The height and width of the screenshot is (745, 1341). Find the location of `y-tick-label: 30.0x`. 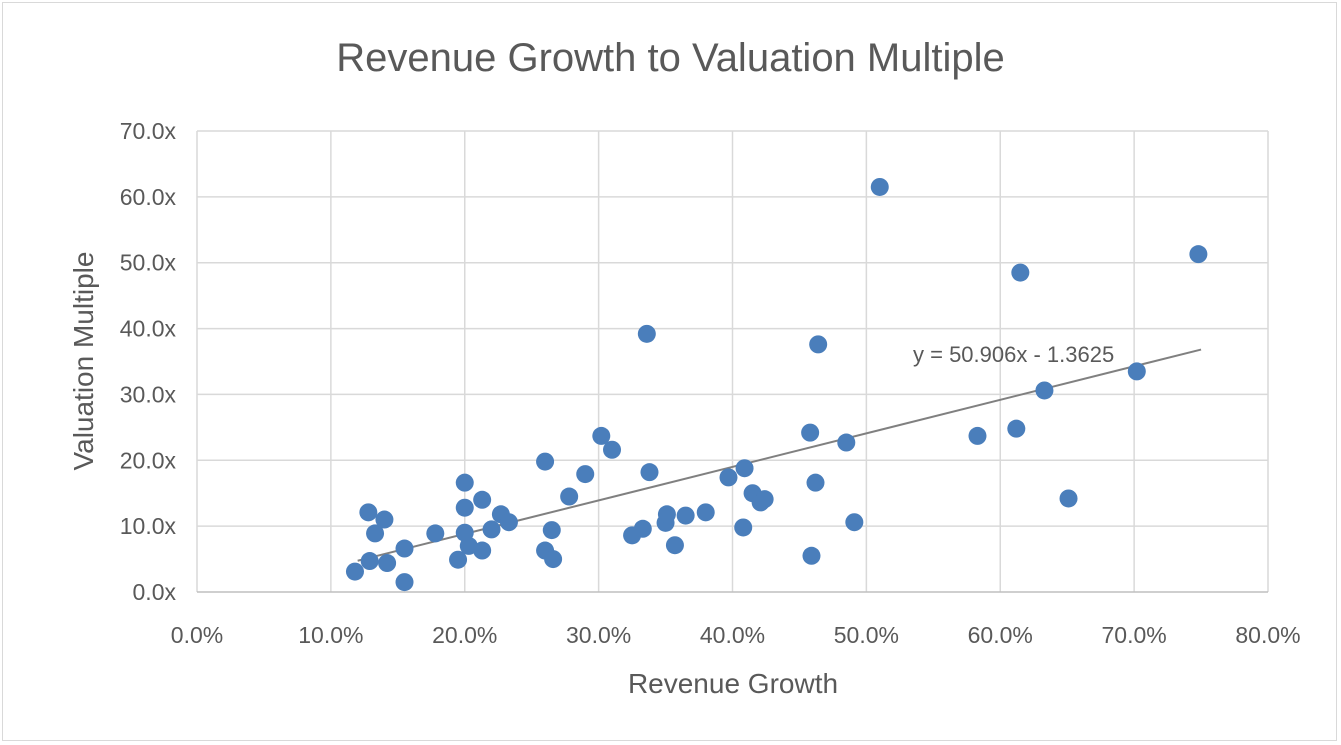

y-tick-label: 30.0x is located at coordinates (148, 394).